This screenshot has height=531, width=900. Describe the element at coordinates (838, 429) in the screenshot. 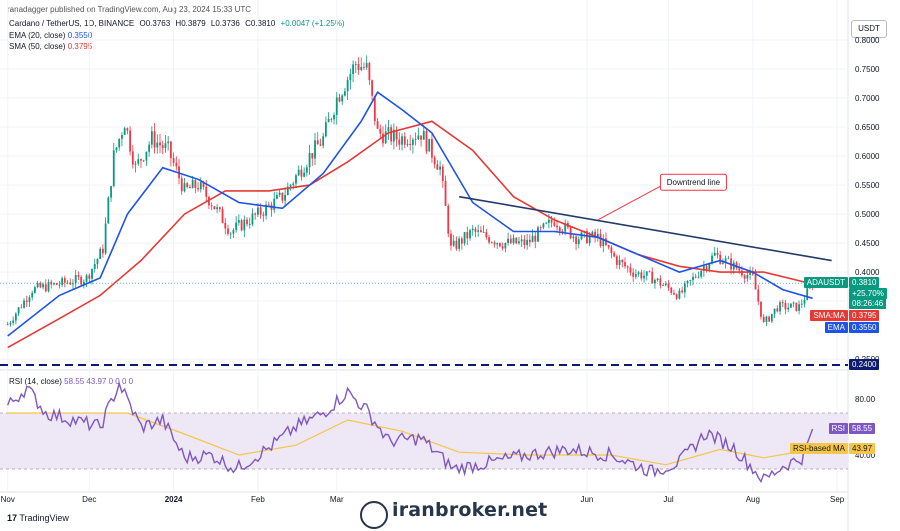

I see `rsi-price-tag-label: RSI` at that location.